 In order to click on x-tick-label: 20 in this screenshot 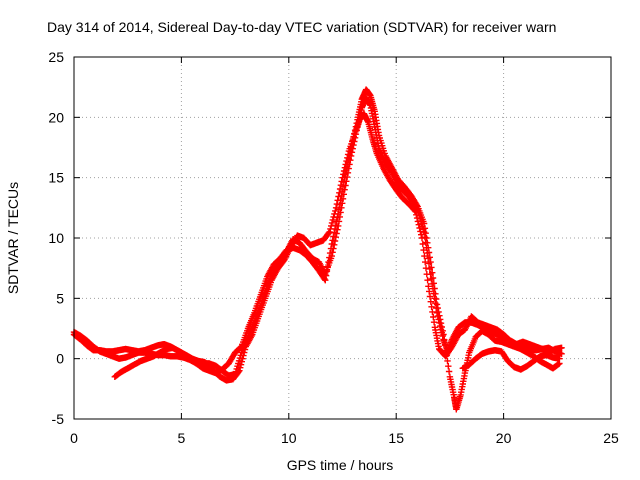, I will do `click(504, 438)`.